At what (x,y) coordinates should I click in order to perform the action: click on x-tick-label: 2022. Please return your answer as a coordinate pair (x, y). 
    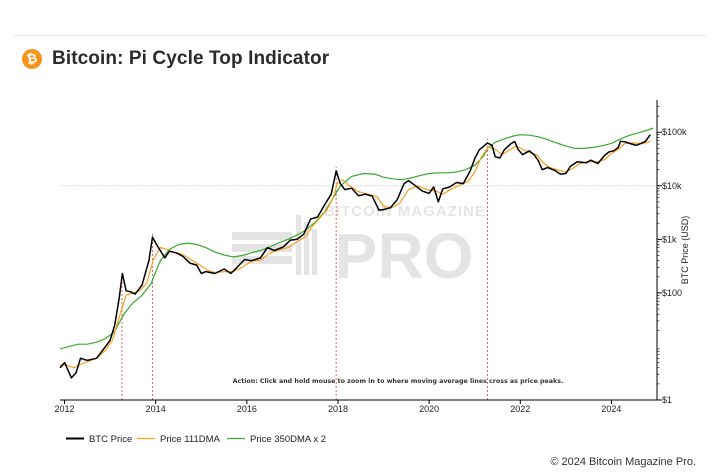
    Looking at the image, I should click on (520, 409).